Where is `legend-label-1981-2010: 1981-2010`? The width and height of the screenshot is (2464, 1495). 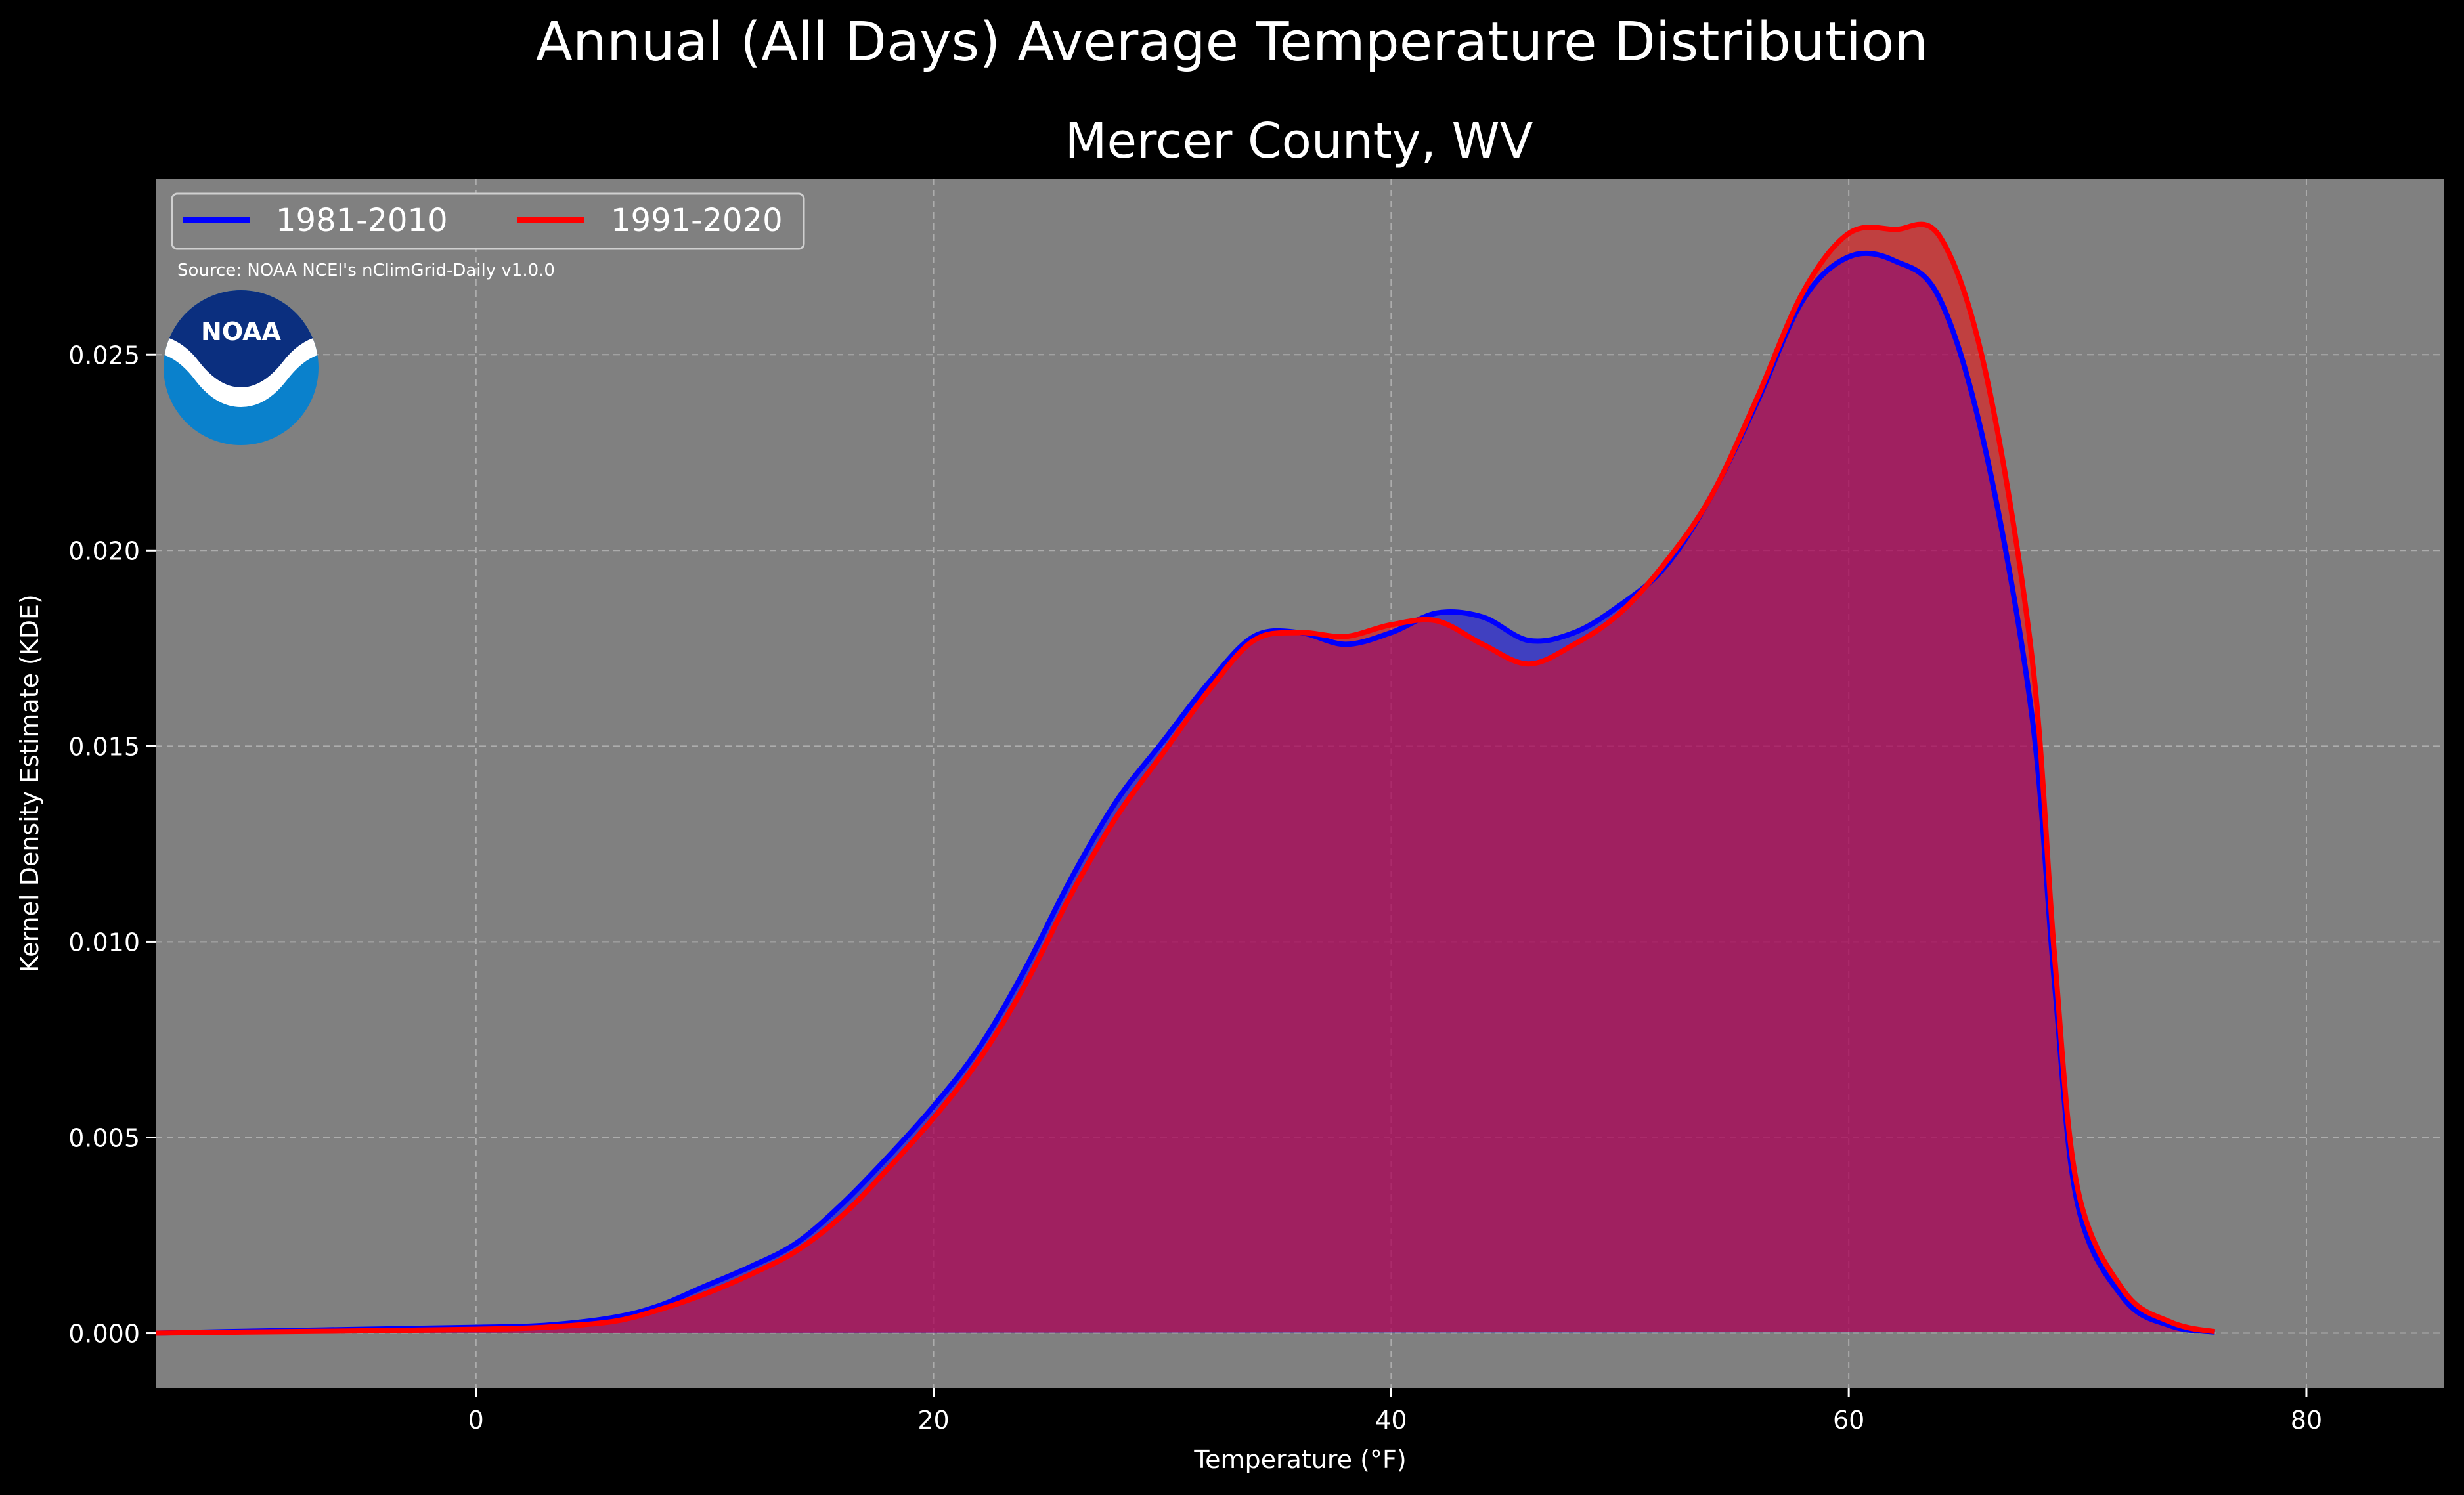 legend-label-1981-2010: 1981-2010 is located at coordinates (362, 220).